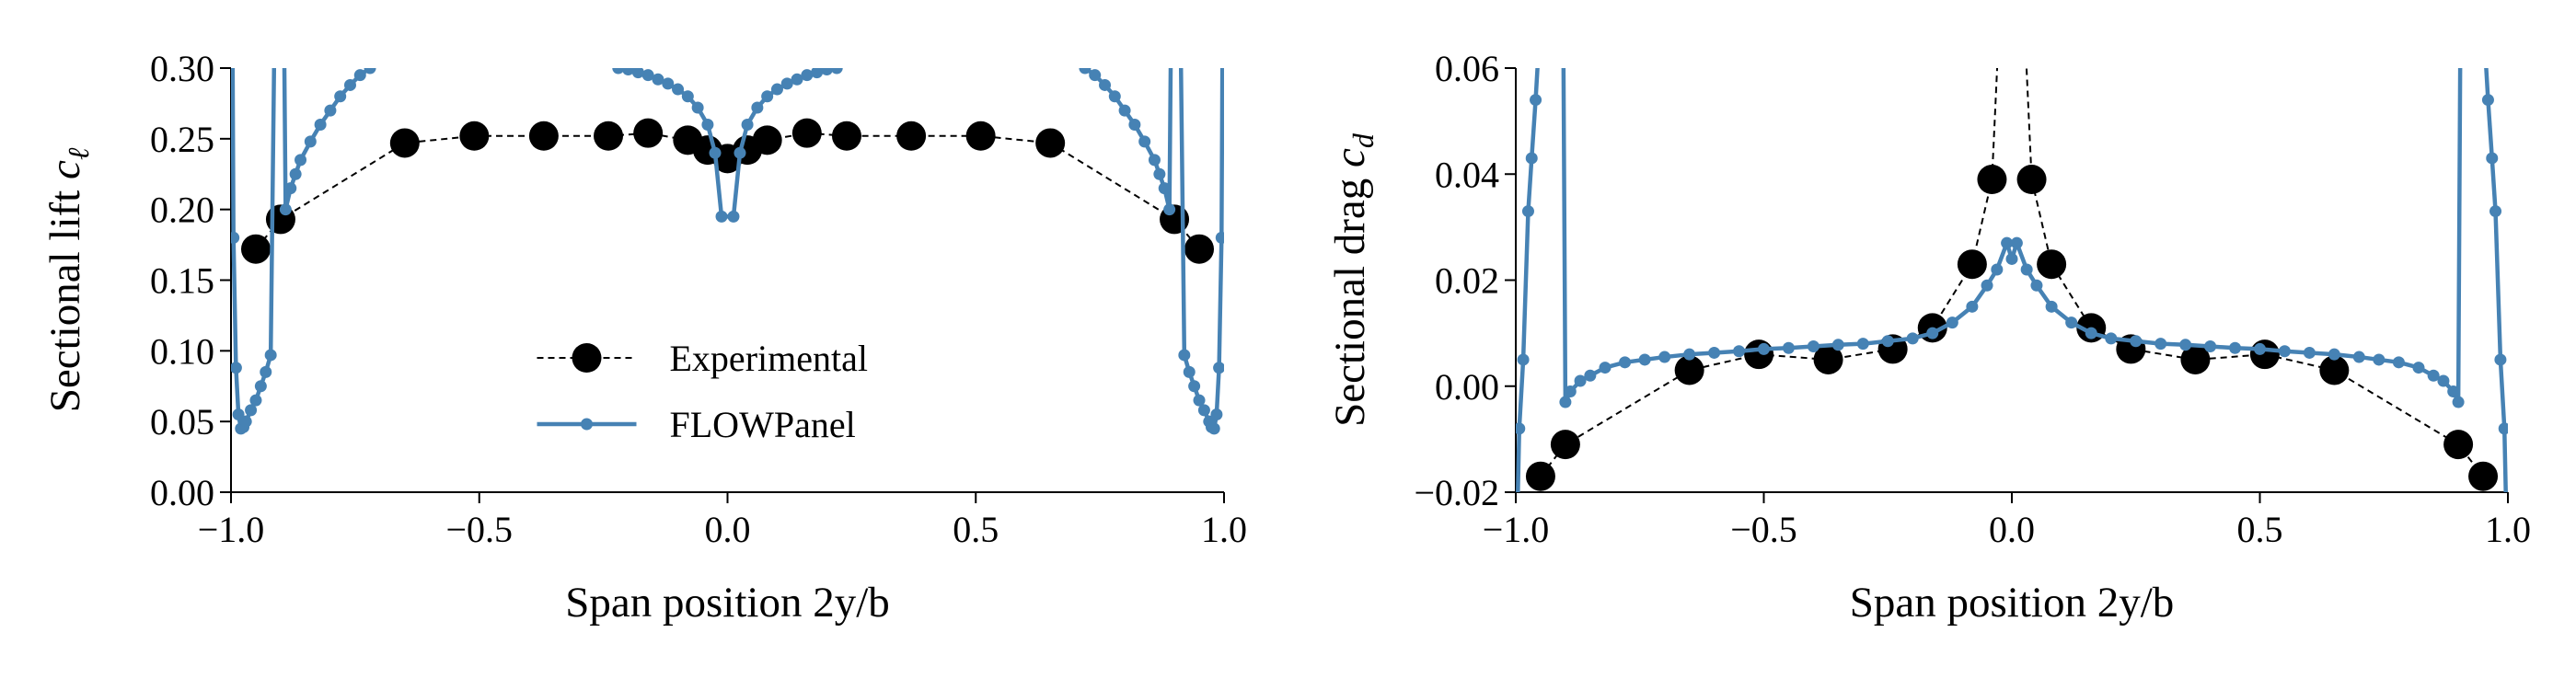  What do you see at coordinates (182, 281) in the screenshot?
I see `y-tick-label: 0.15` at bounding box center [182, 281].